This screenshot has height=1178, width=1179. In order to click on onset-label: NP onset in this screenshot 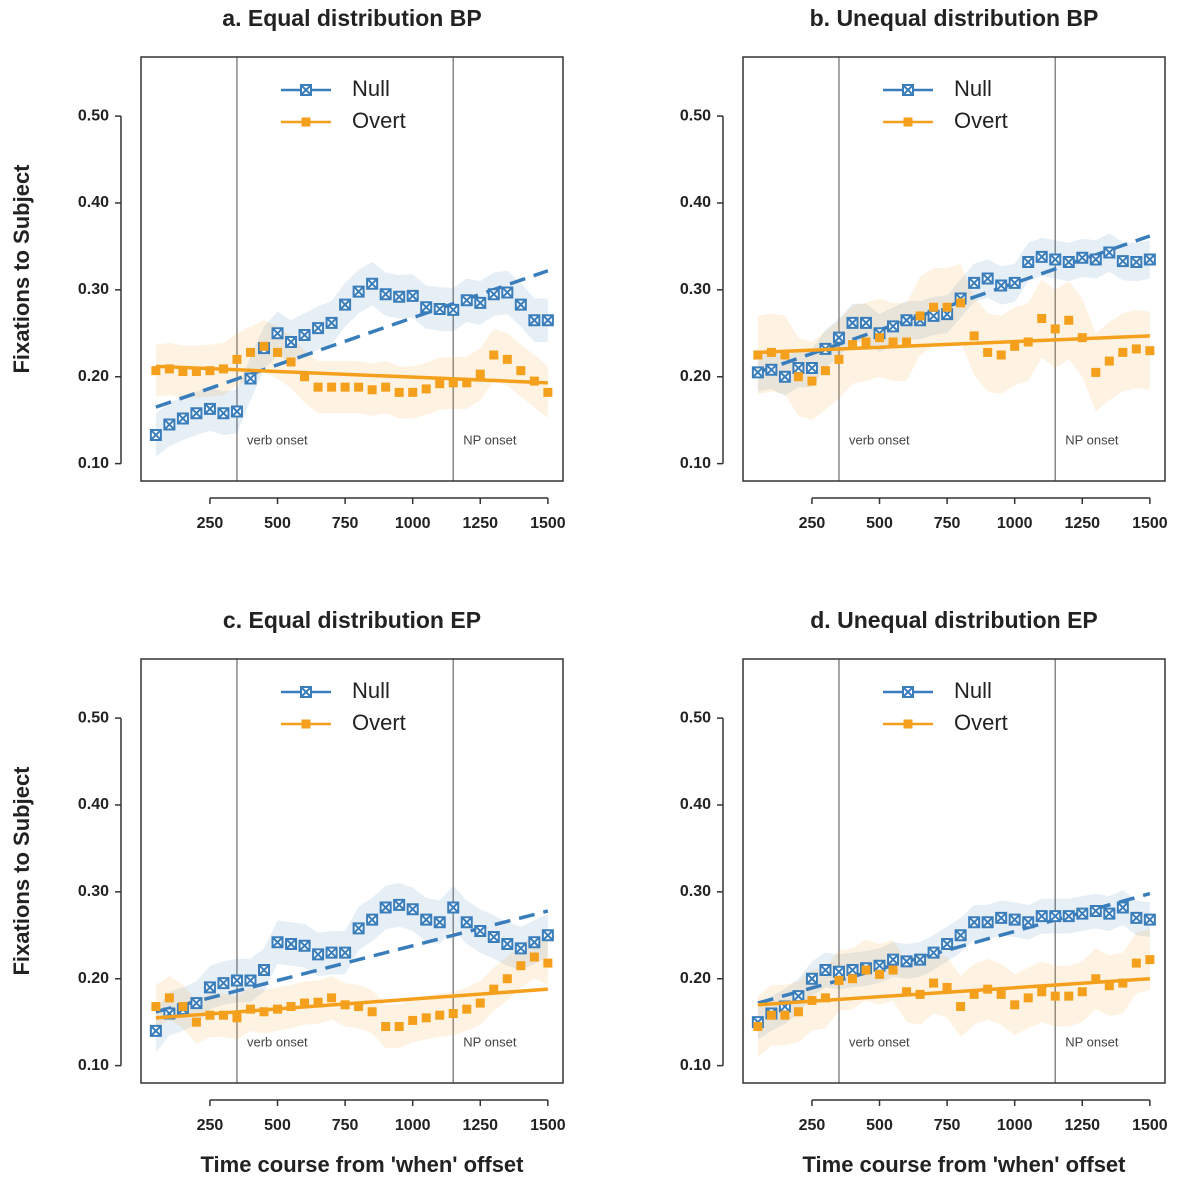, I will do `click(490, 1041)`.